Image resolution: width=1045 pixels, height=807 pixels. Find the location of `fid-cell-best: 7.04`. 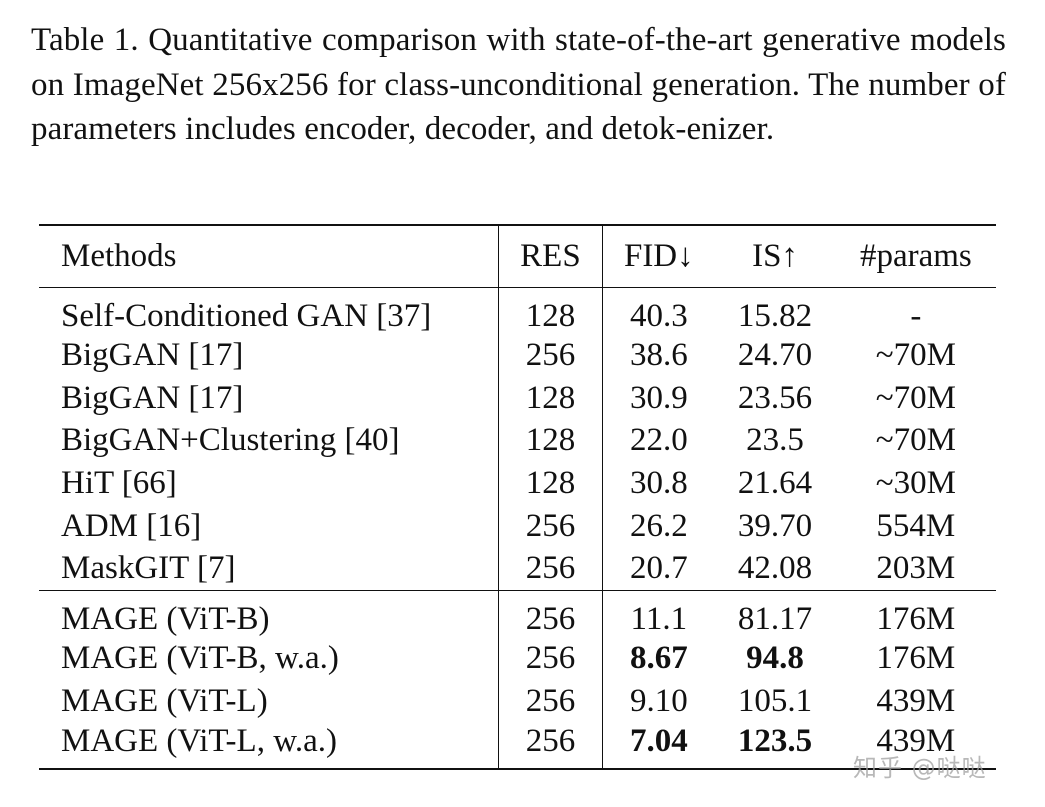

fid-cell-best: 7.04 is located at coordinates (658, 745).